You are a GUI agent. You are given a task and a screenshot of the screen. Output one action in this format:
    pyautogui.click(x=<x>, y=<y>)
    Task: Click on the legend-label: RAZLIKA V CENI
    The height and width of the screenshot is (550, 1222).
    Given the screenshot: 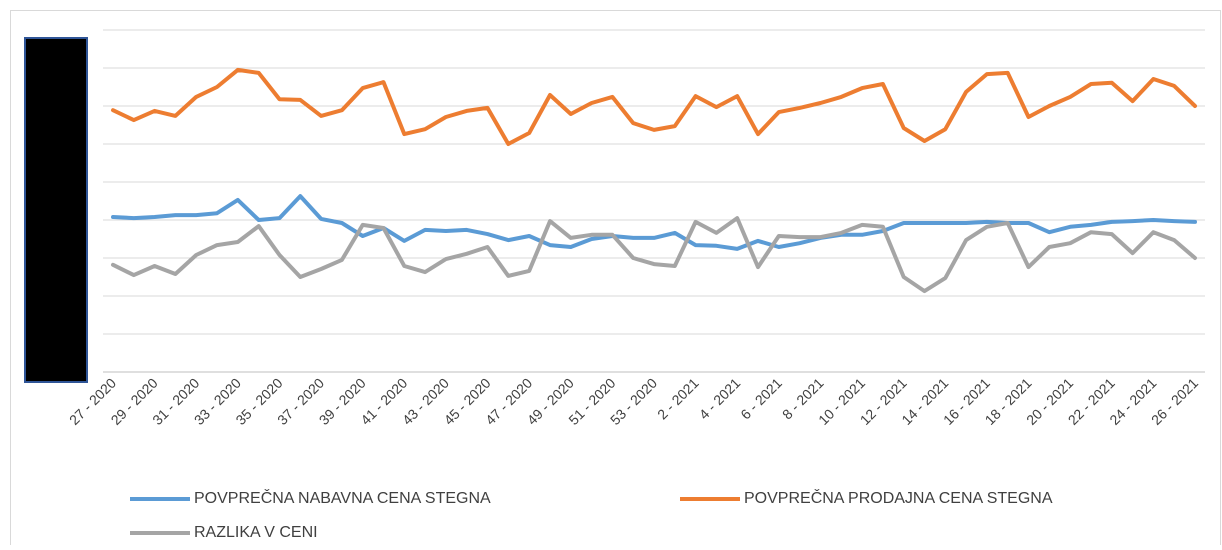 What is the action you would take?
    pyautogui.click(x=256, y=532)
    